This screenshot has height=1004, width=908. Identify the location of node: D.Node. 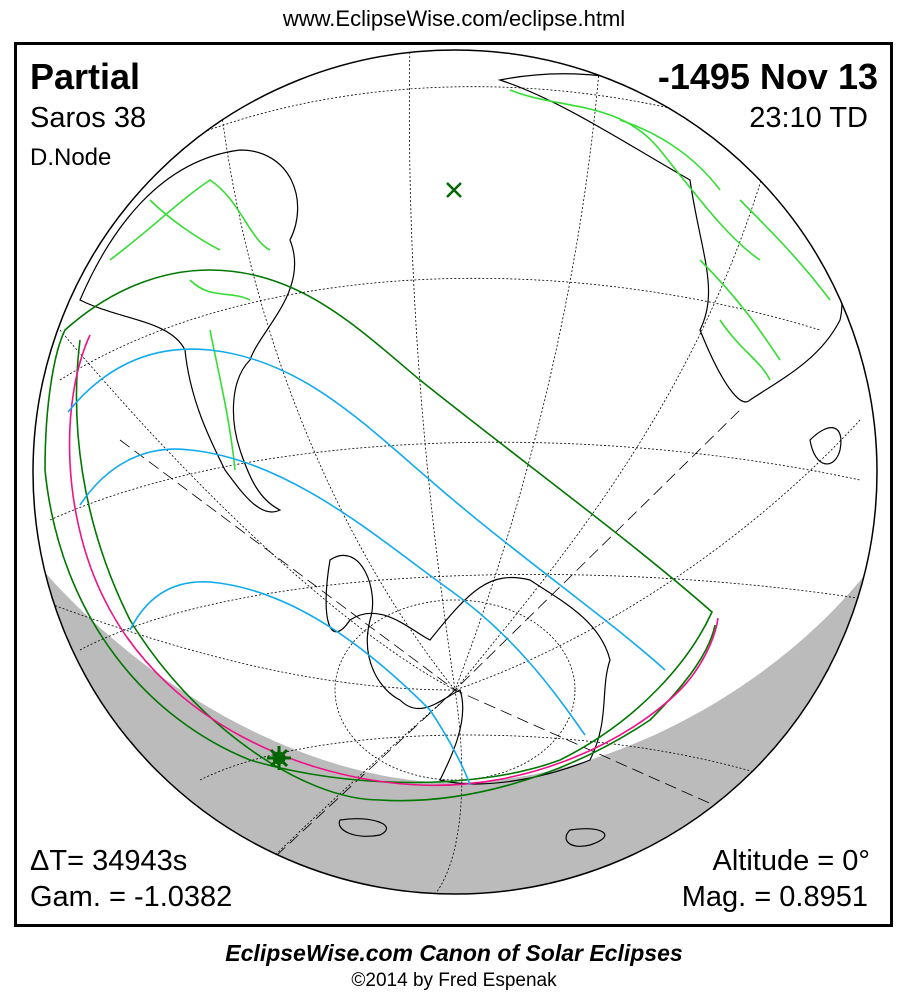
(71, 157).